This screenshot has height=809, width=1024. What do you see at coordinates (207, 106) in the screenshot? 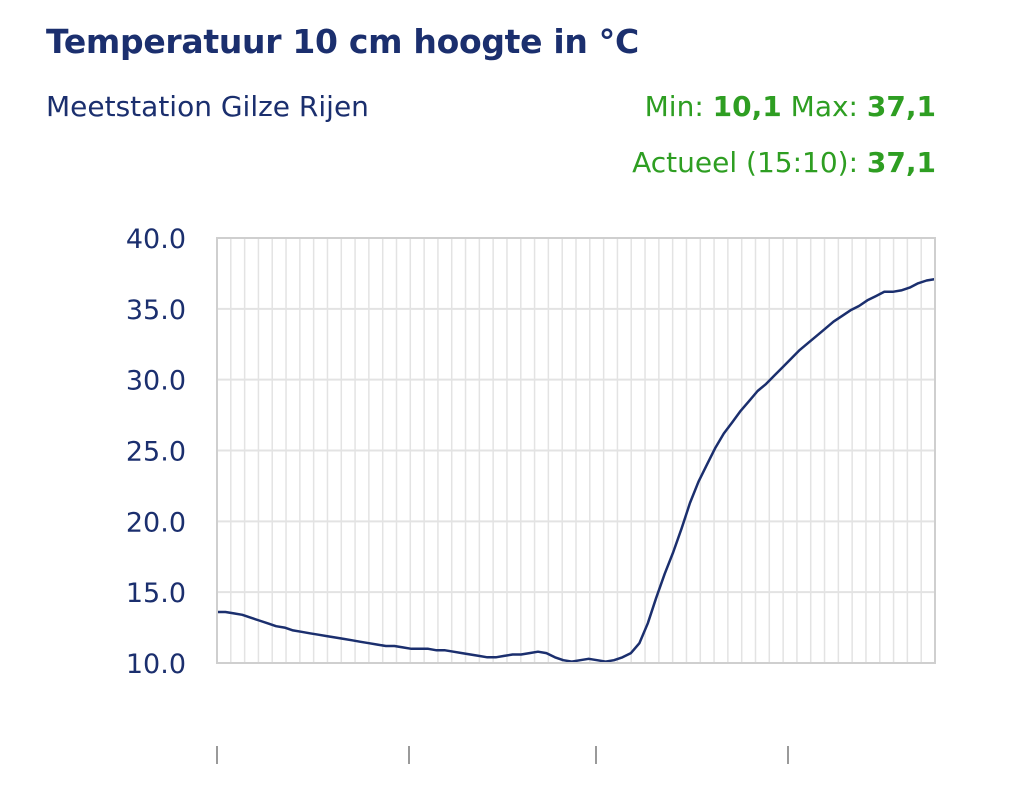
I see `station-name: Meetstation Gilze Rijen` at bounding box center [207, 106].